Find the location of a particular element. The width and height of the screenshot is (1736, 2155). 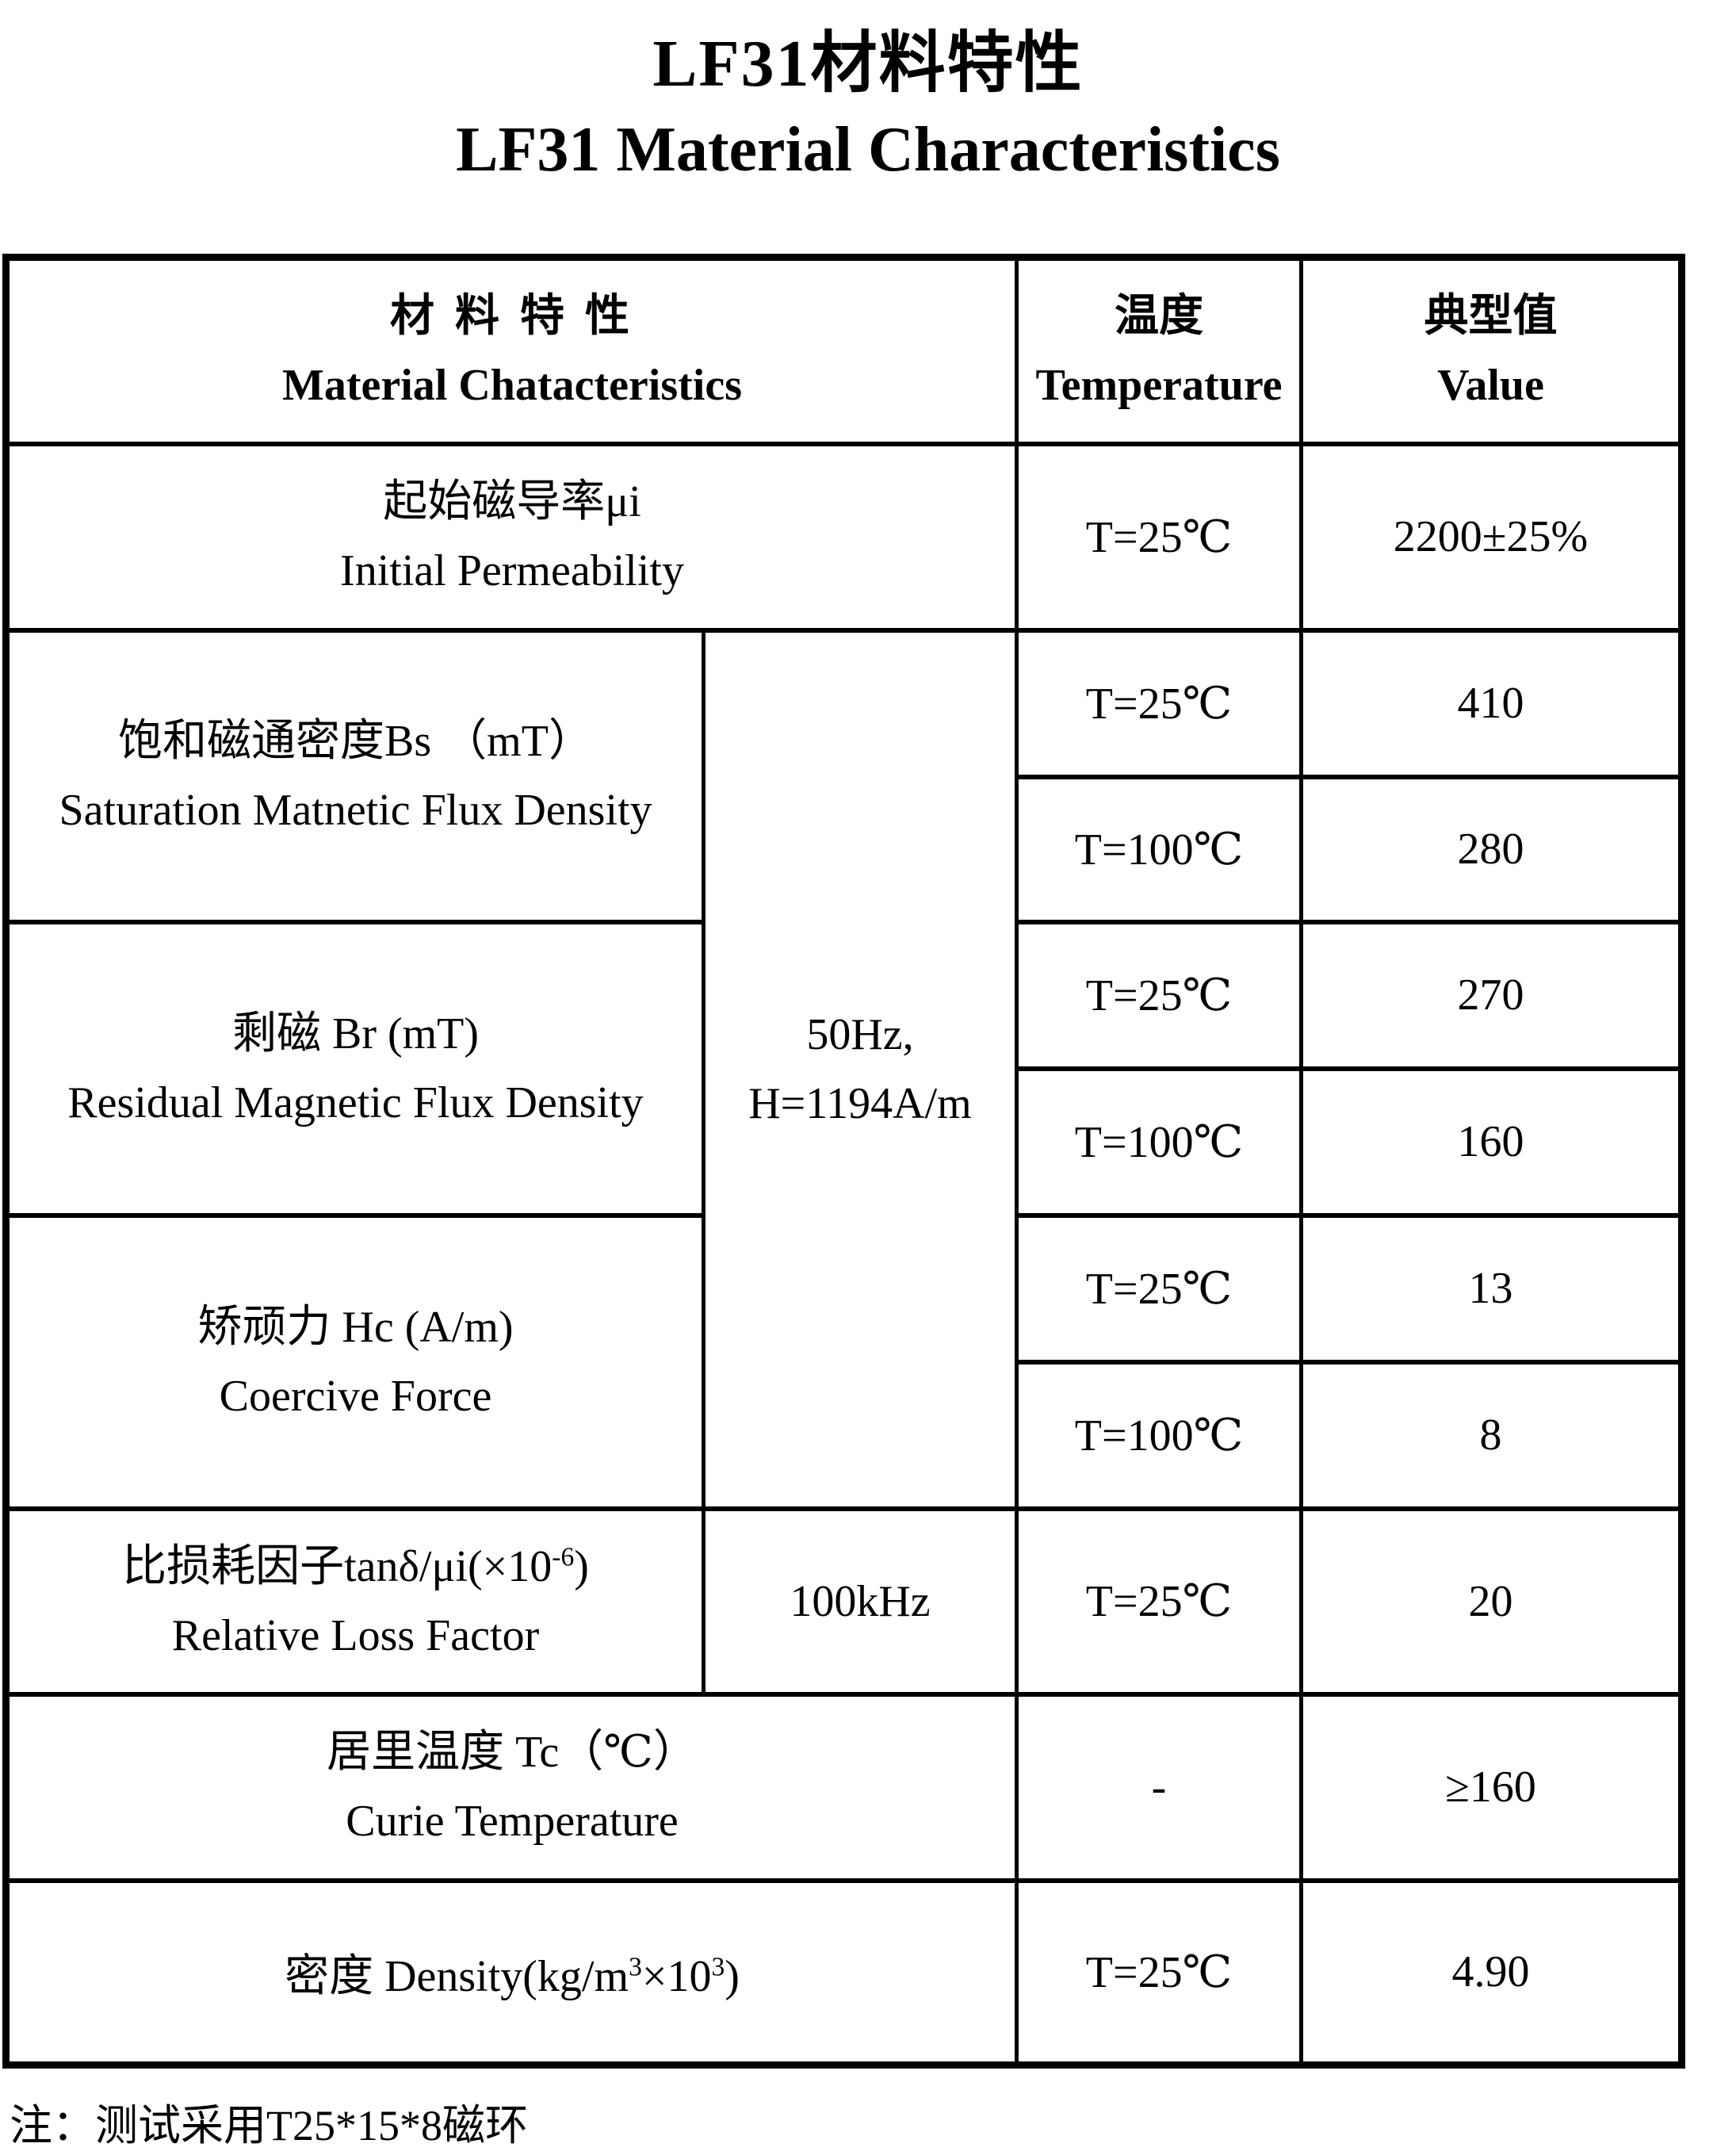

loss-factor-value: 20 is located at coordinates (1491, 1601).